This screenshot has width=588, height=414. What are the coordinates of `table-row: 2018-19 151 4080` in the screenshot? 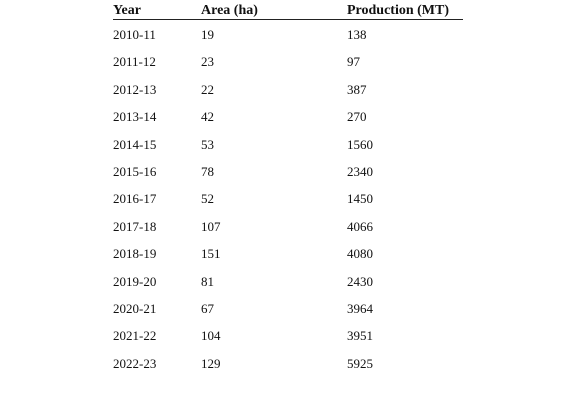 It's located at (288, 259).